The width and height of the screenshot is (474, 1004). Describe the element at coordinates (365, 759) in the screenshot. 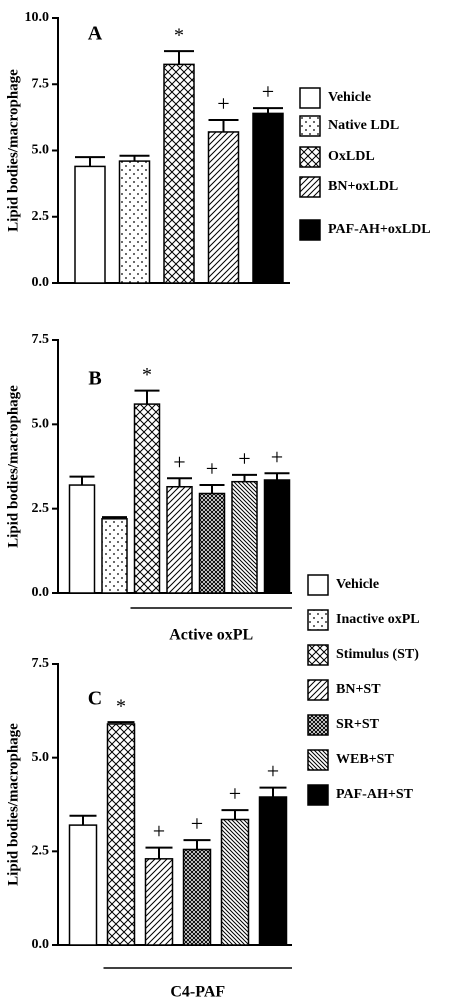

I see `legend-label: WEB+ST` at that location.